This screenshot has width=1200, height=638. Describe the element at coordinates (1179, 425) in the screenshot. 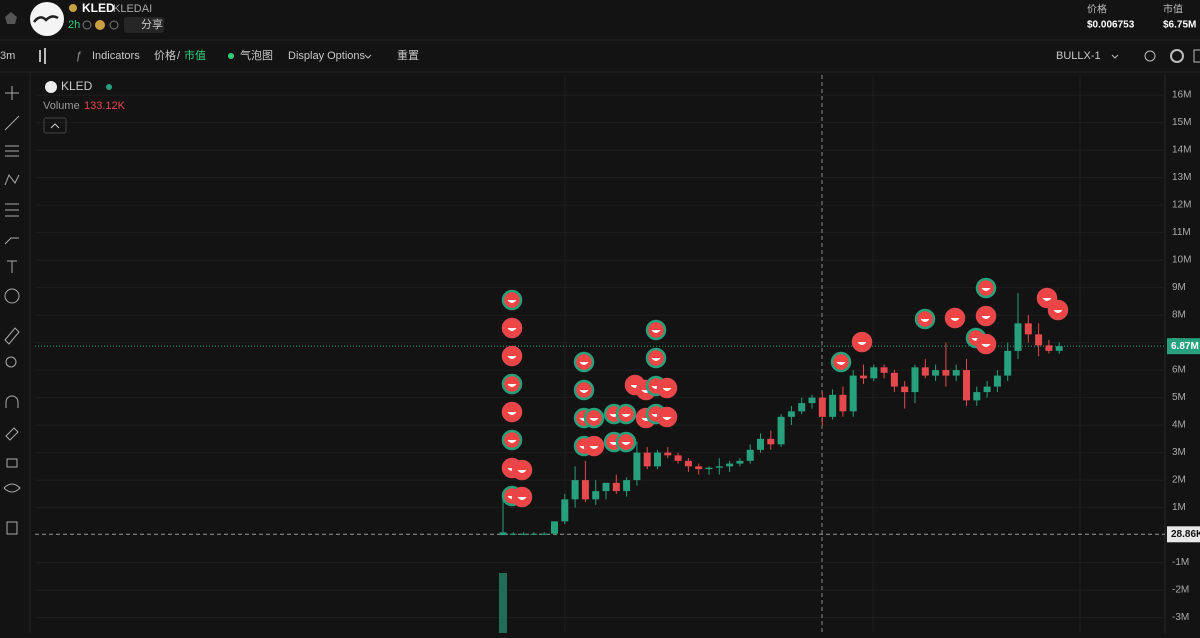

I see `y-tick-label: 4M` at that location.